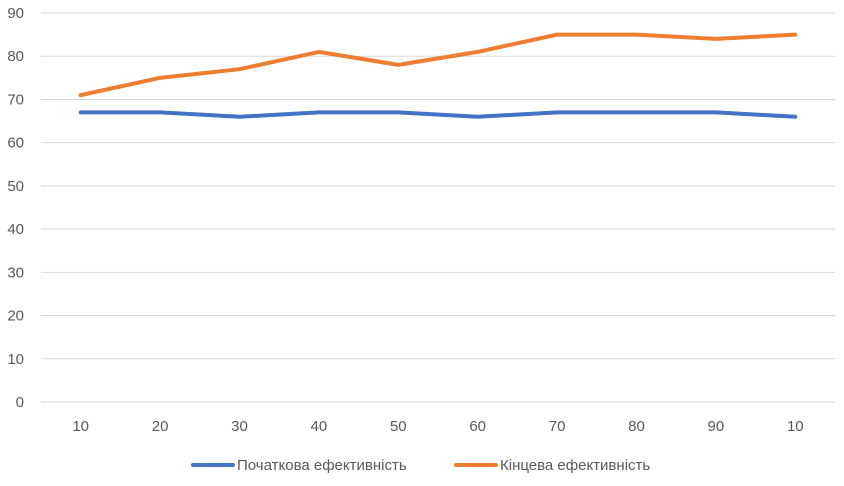 The width and height of the screenshot is (844, 486). I want to click on x-tick-label: 80, so click(636, 426).